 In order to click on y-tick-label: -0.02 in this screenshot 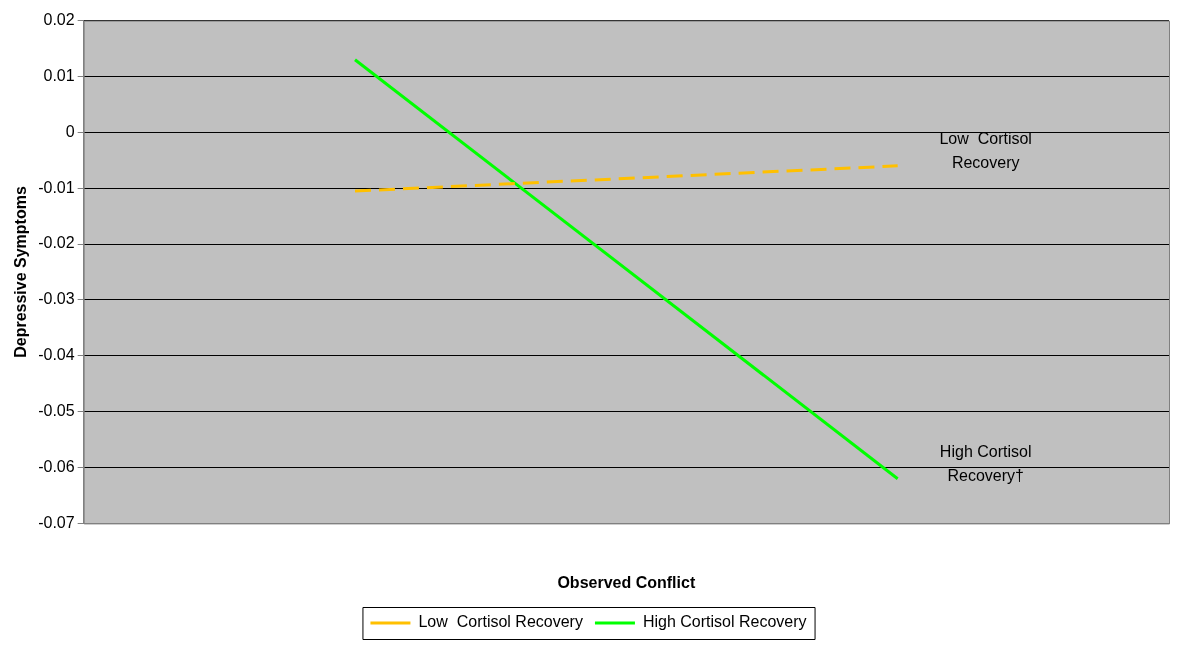, I will do `click(56, 243)`.